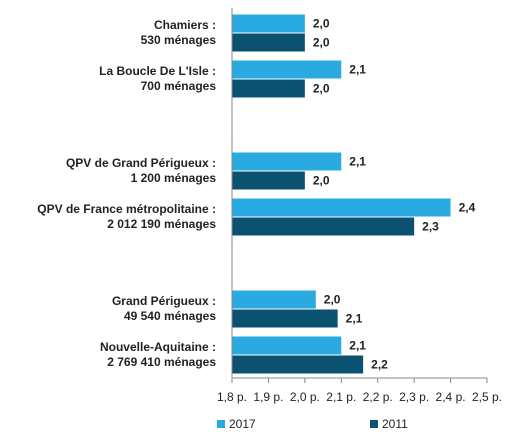  Describe the element at coordinates (242, 424) in the screenshot. I see `legend-label: 2017` at that location.